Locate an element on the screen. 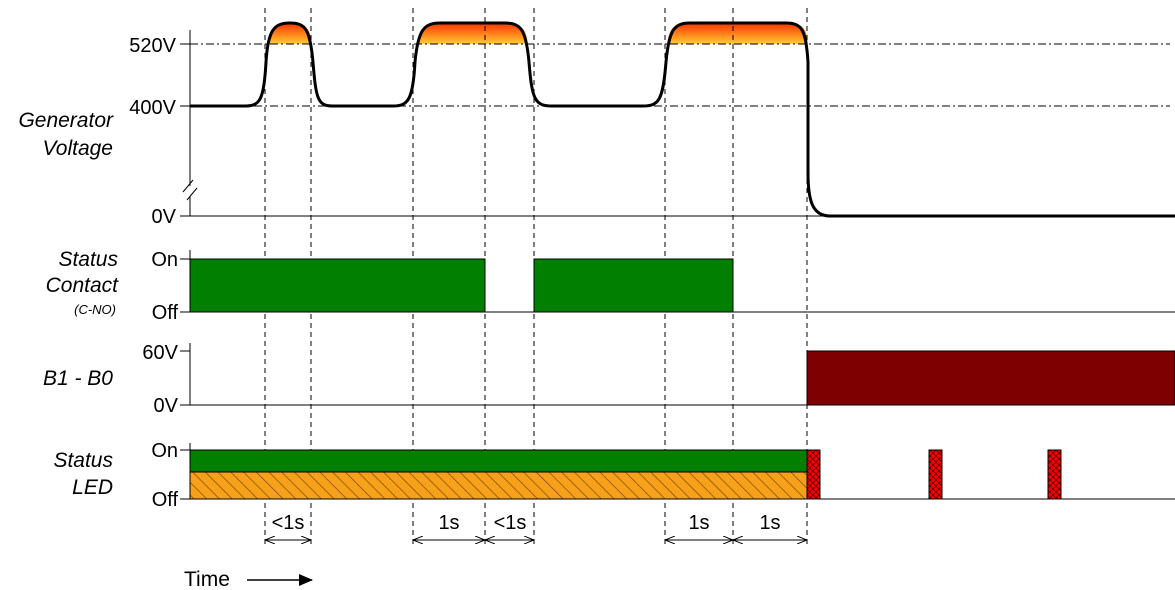 This screenshot has height=590, width=1175. time-label: Time is located at coordinates (207, 579).